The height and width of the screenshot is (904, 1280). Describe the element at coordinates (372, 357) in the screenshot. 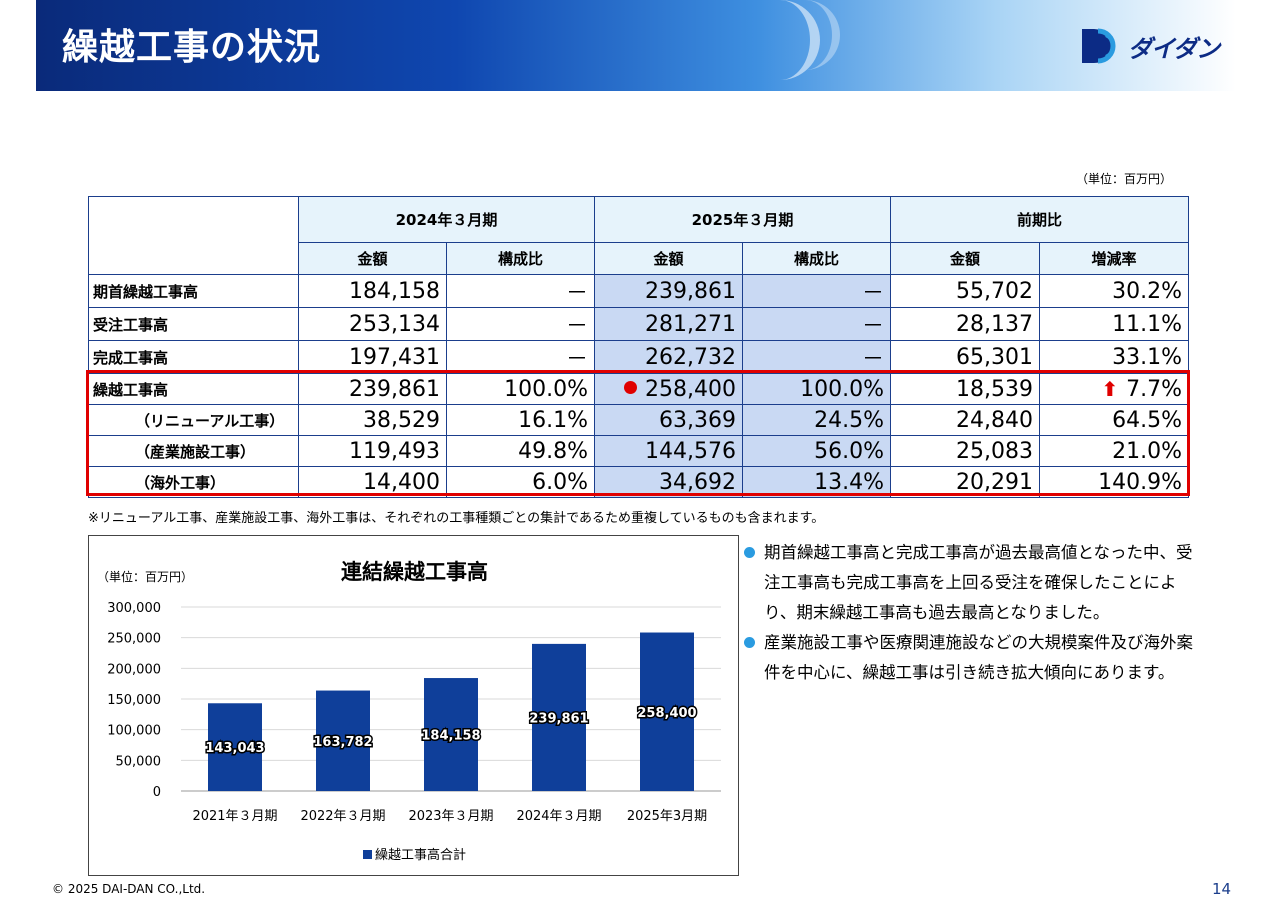

I see `table-cell: 197,431` at that location.